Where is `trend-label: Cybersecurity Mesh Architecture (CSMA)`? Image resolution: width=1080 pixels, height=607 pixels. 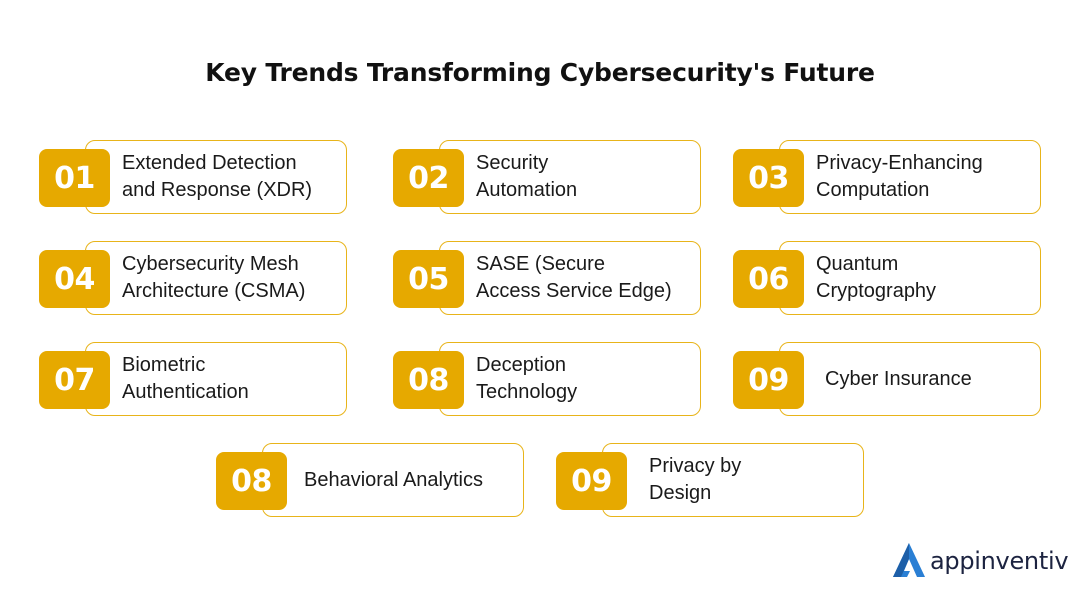 trend-label: Cybersecurity Mesh Architecture (CSMA) is located at coordinates (214, 277).